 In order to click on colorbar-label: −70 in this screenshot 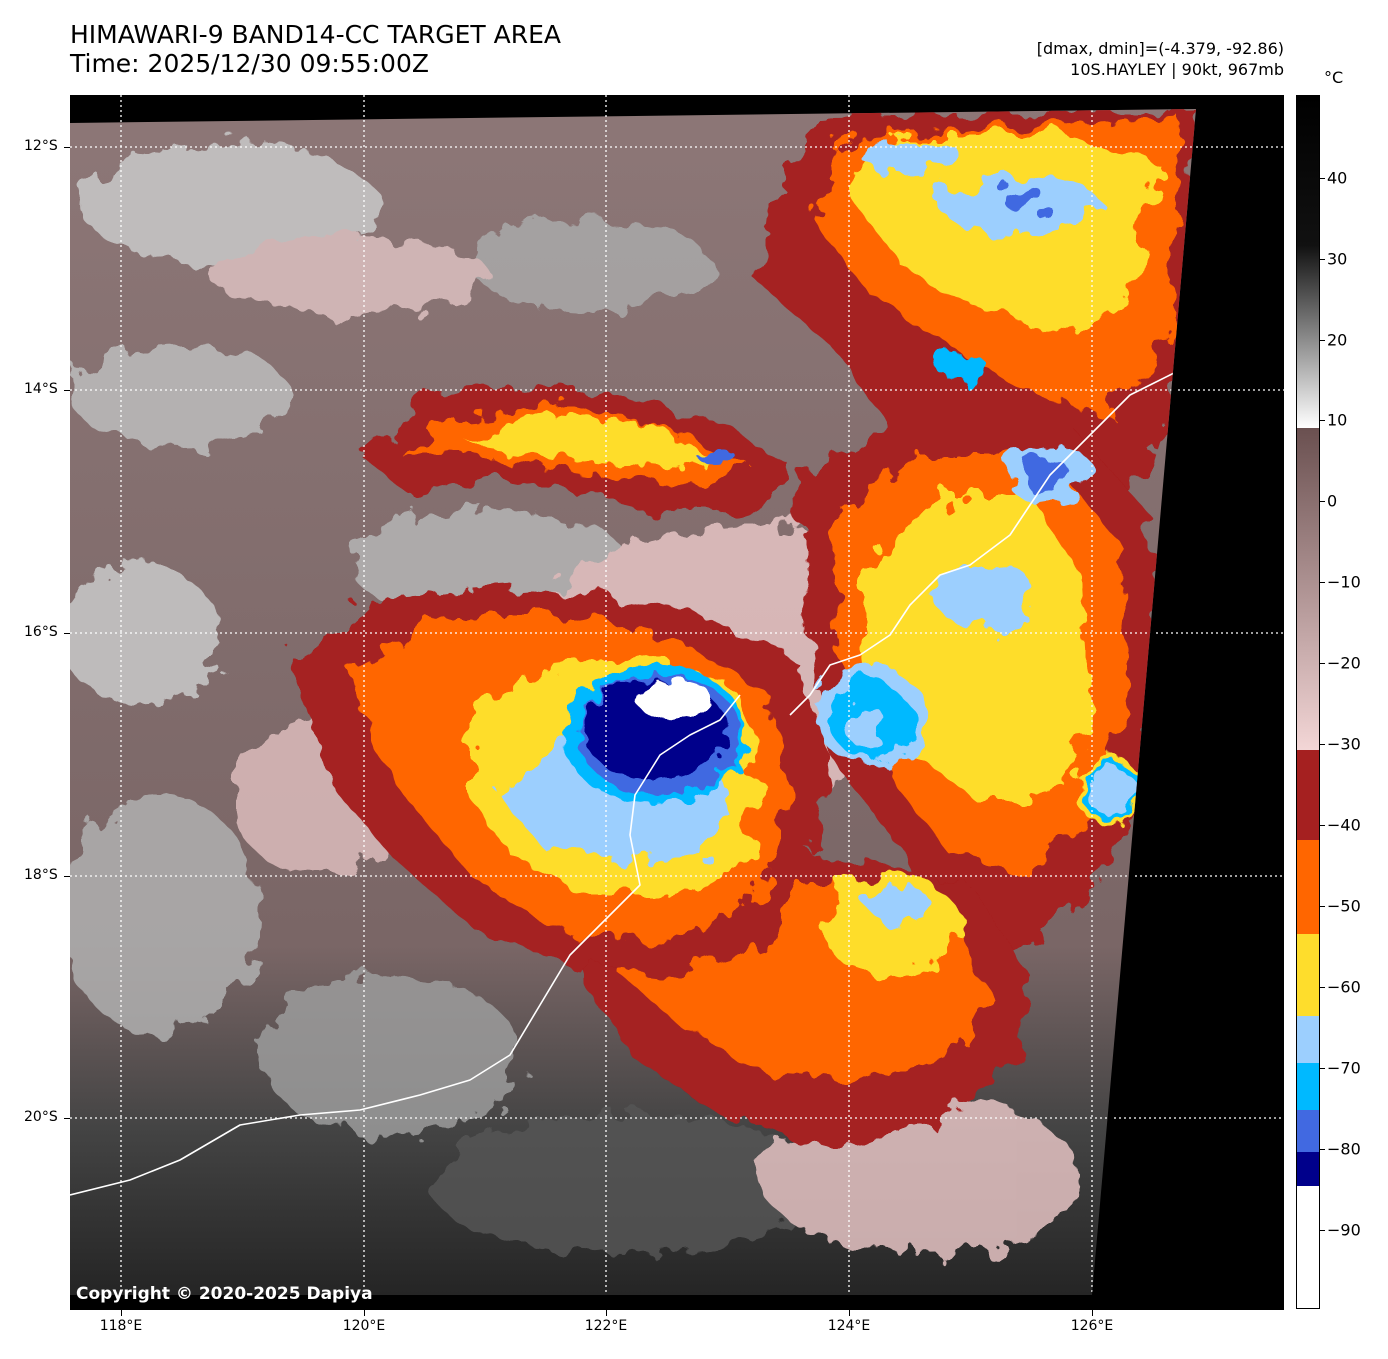, I will do `click(1344, 1068)`.